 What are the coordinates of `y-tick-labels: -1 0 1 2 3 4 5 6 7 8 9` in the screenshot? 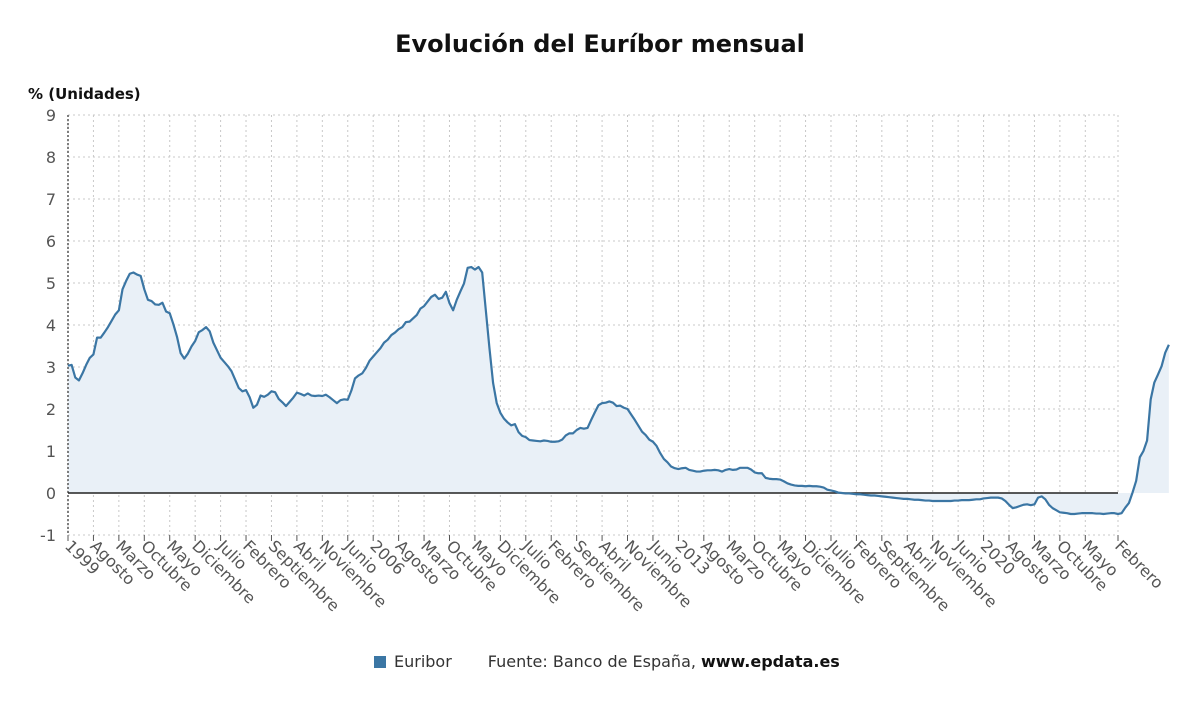 It's located at (48, 325).